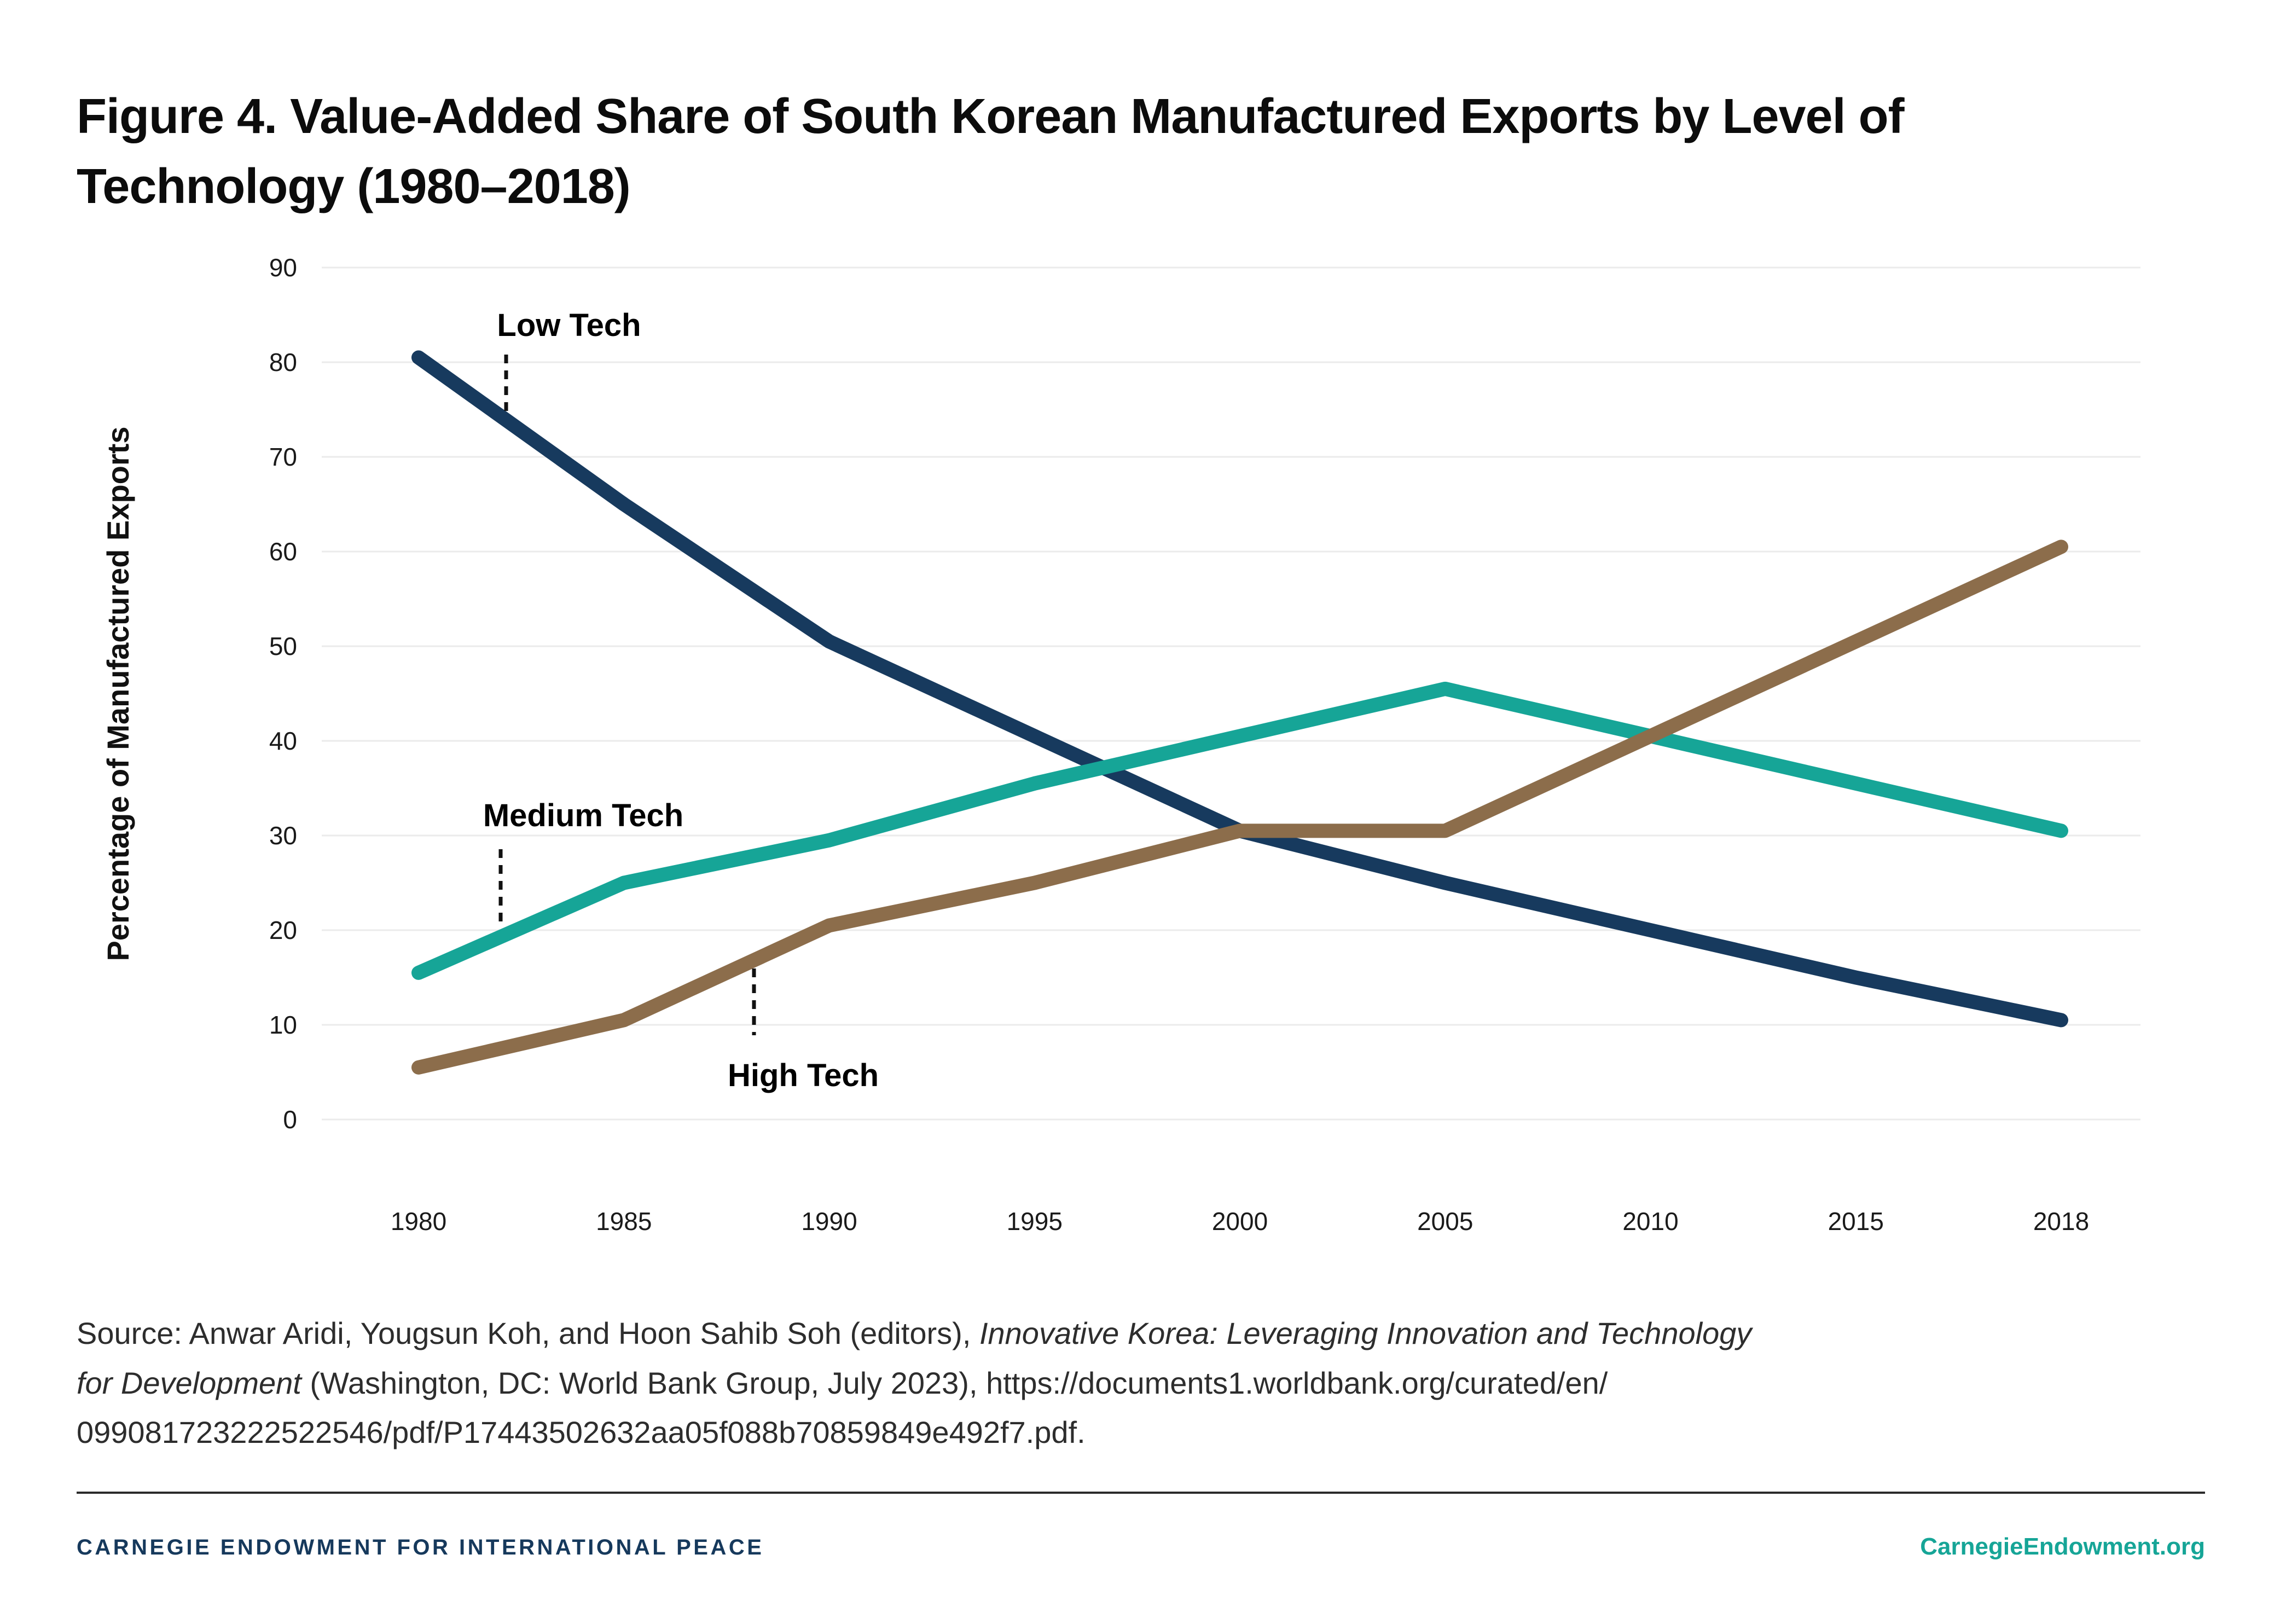  What do you see at coordinates (2061, 1221) in the screenshot?
I see `x-tick-label: 2018` at bounding box center [2061, 1221].